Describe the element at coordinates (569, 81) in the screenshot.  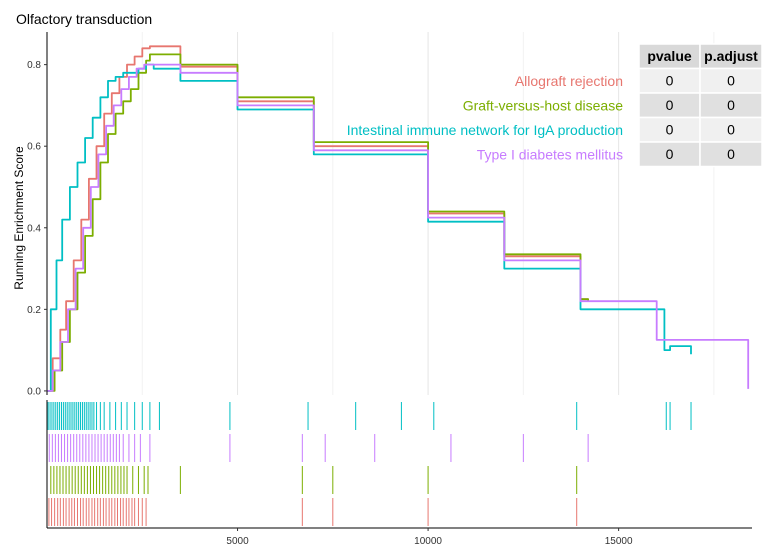
I see `legend-entry-0: Allograft rejection` at that location.